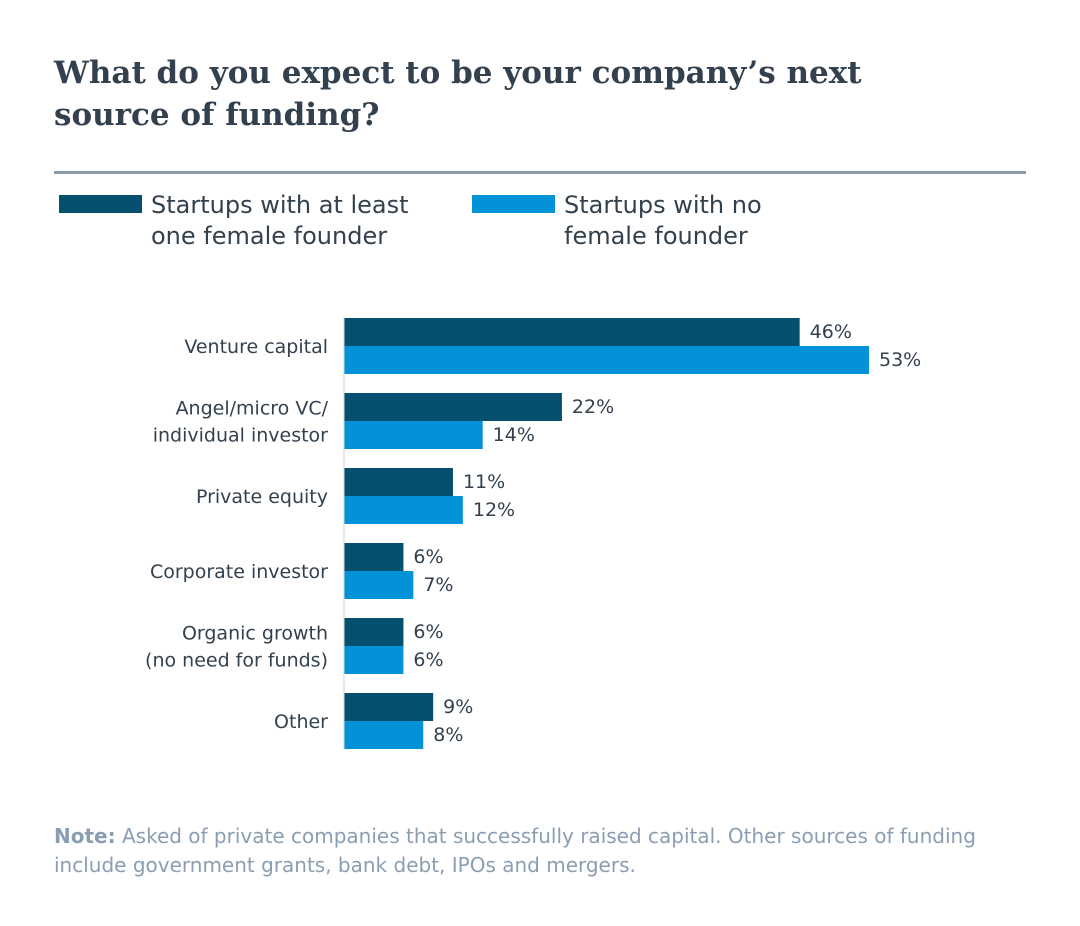 The height and width of the screenshot is (926, 1080). Describe the element at coordinates (241, 422) in the screenshot. I see `category-label: Angel/micro VC/individual investor` at that location.